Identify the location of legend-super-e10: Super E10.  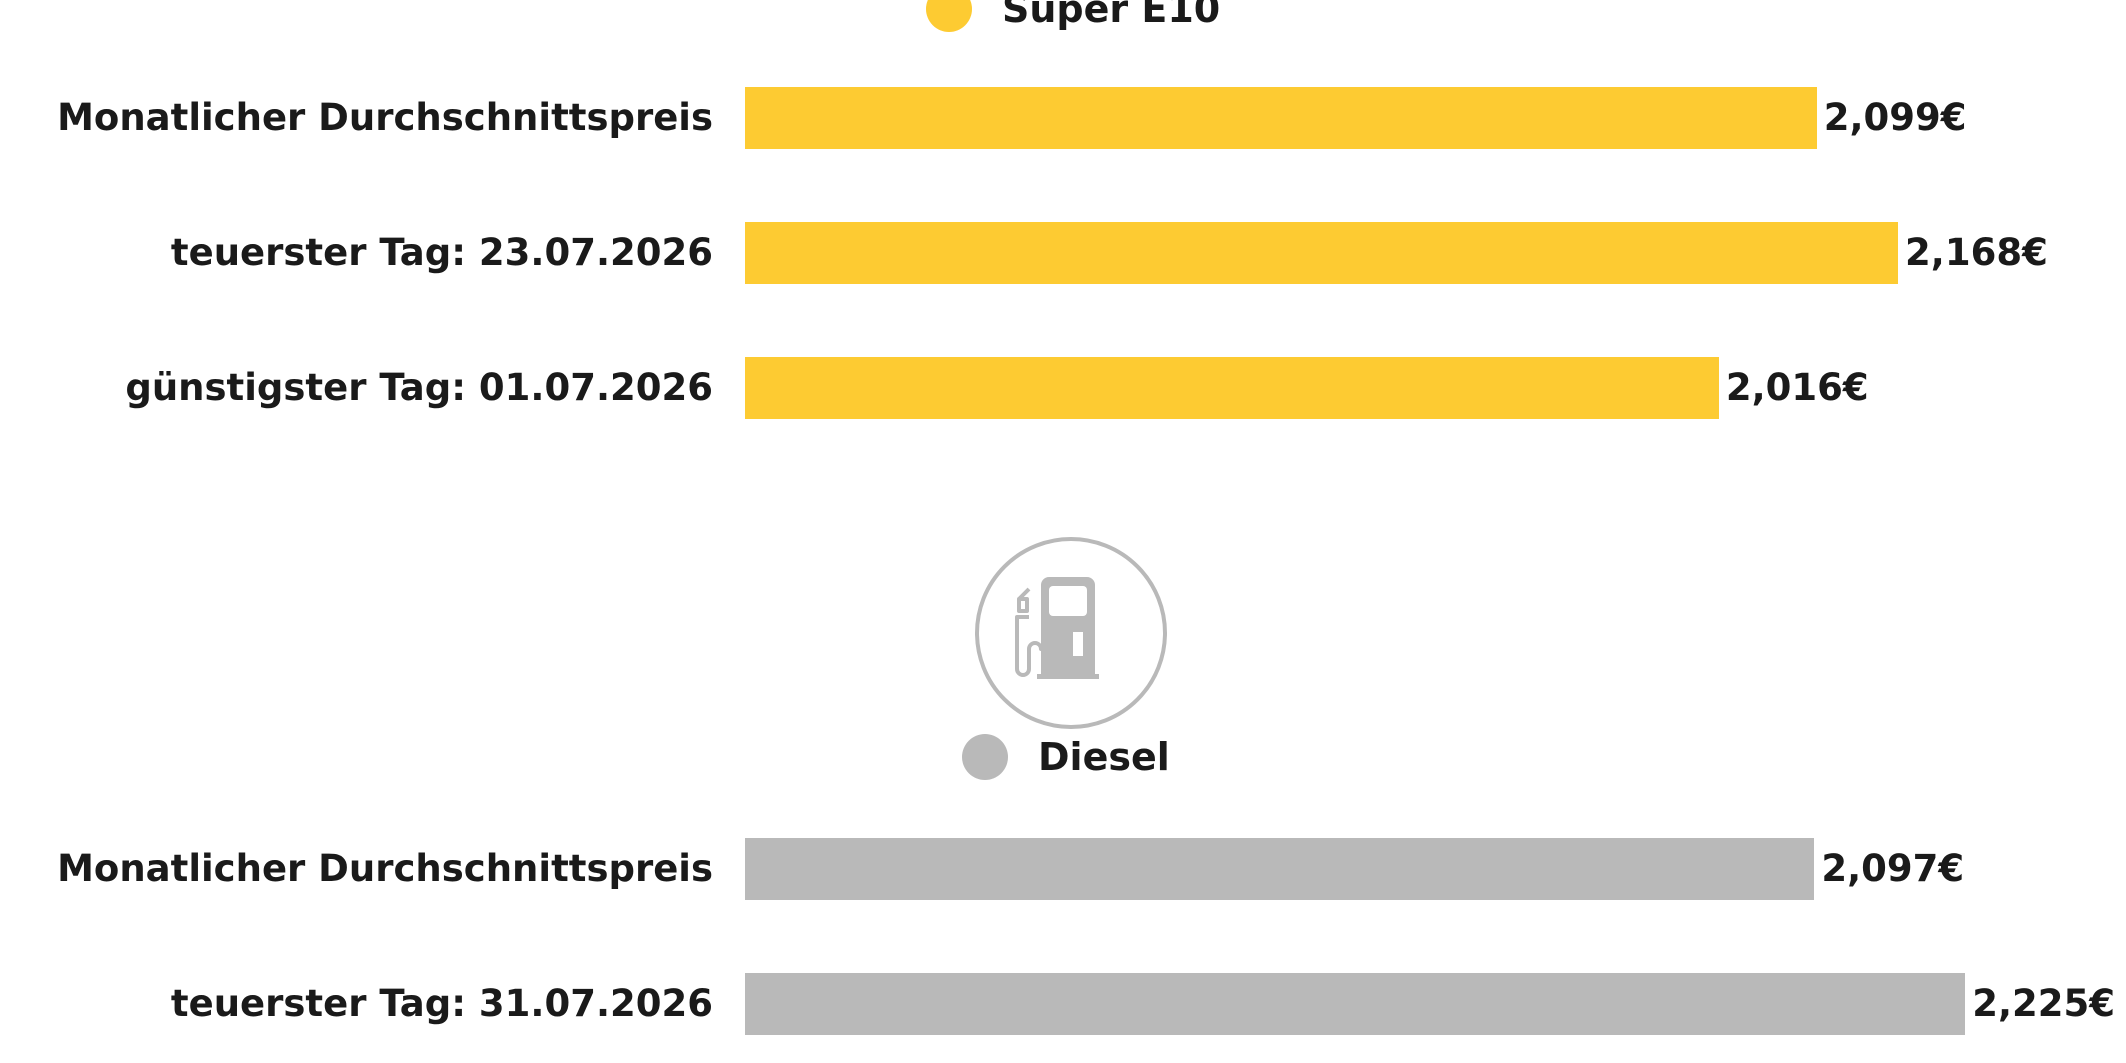
(1073, 17).